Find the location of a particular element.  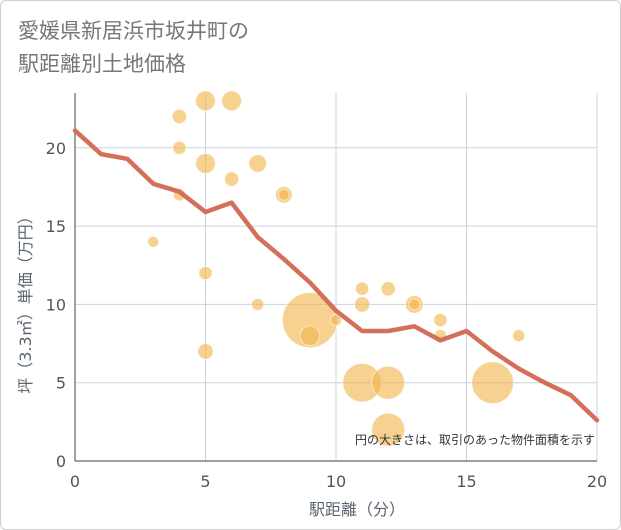

chart-title-line-1: 愛媛県新居浜市坂井町の is located at coordinates (133, 31).